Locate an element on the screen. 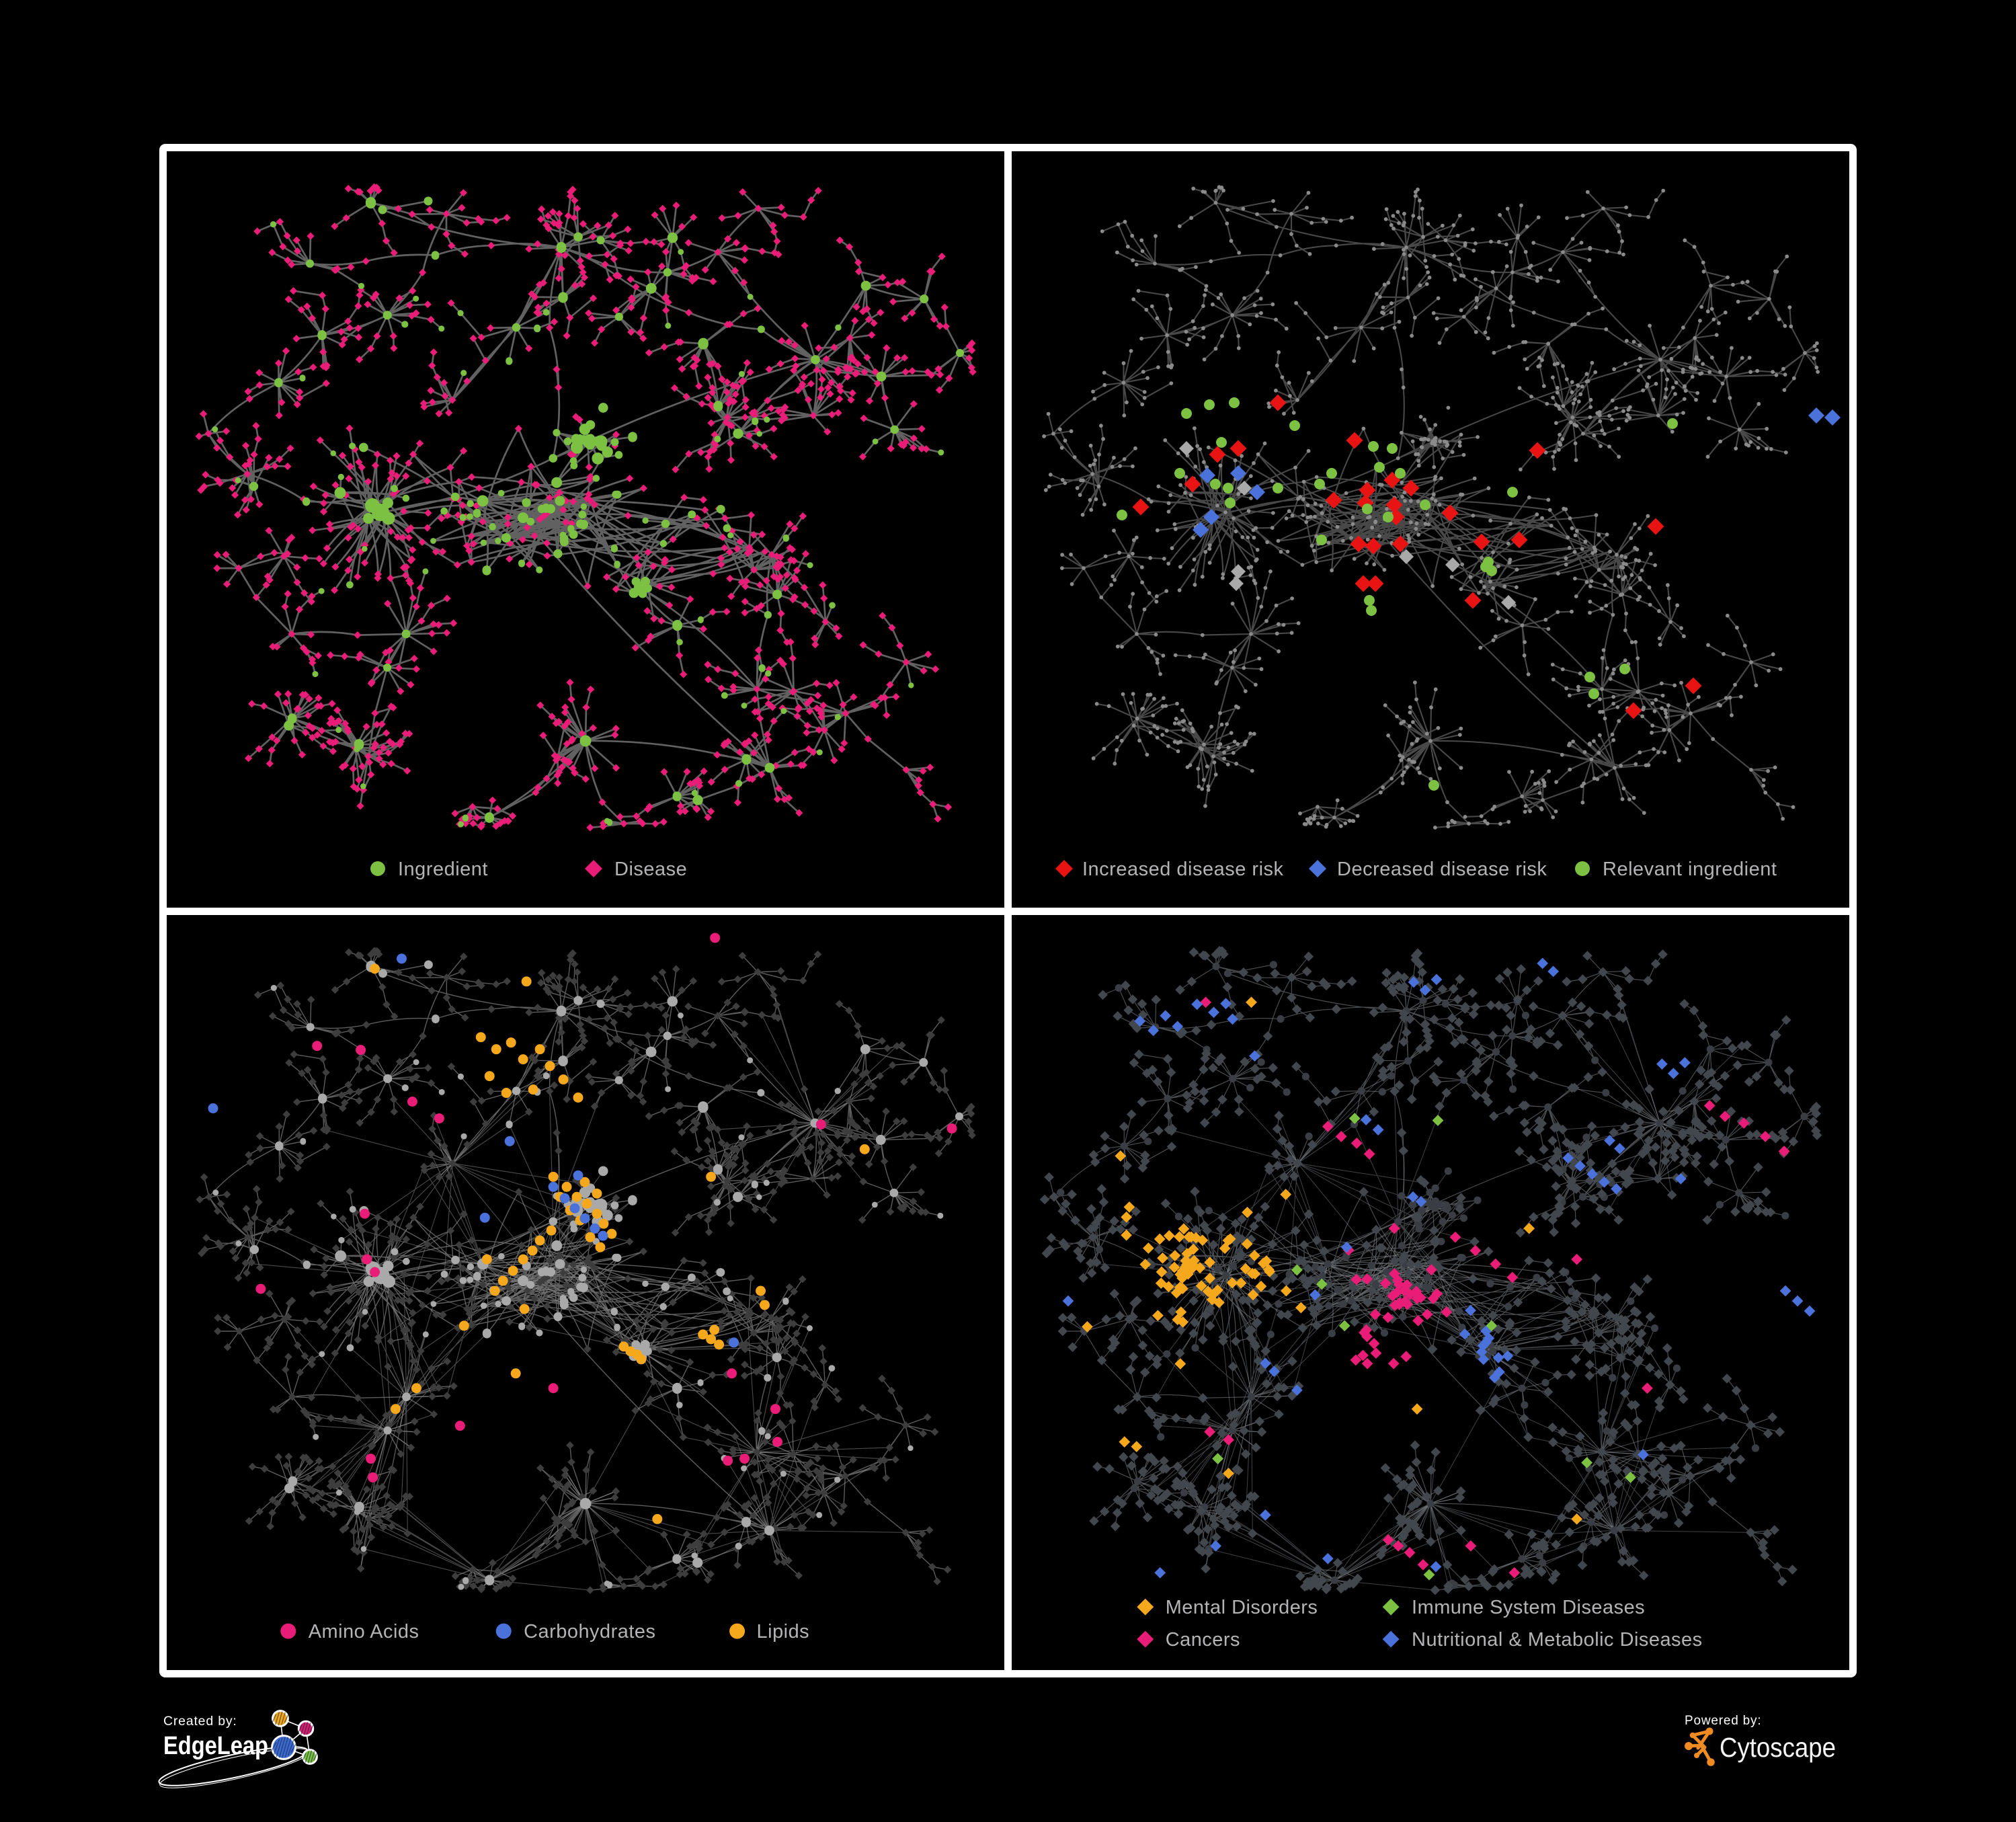 The width and height of the screenshot is (2016, 1822). svg-text: Created by: is located at coordinates (200, 1721).